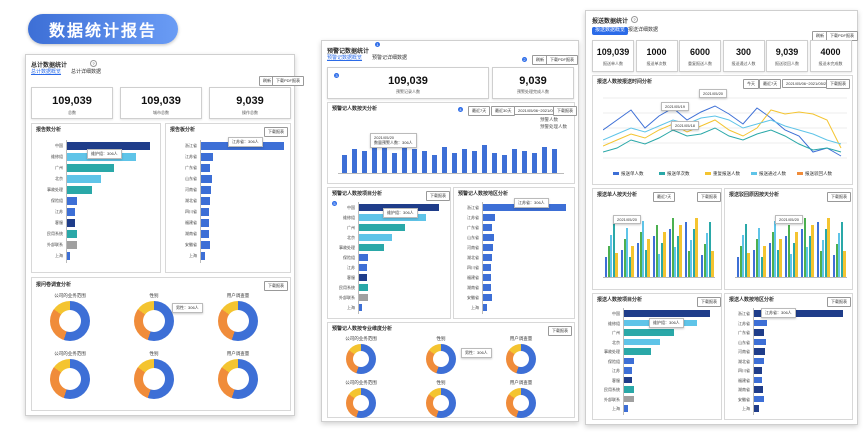  What do you see at coordinates (634, 19) in the screenshot?
I see `help-icon: ?` at bounding box center [634, 19].